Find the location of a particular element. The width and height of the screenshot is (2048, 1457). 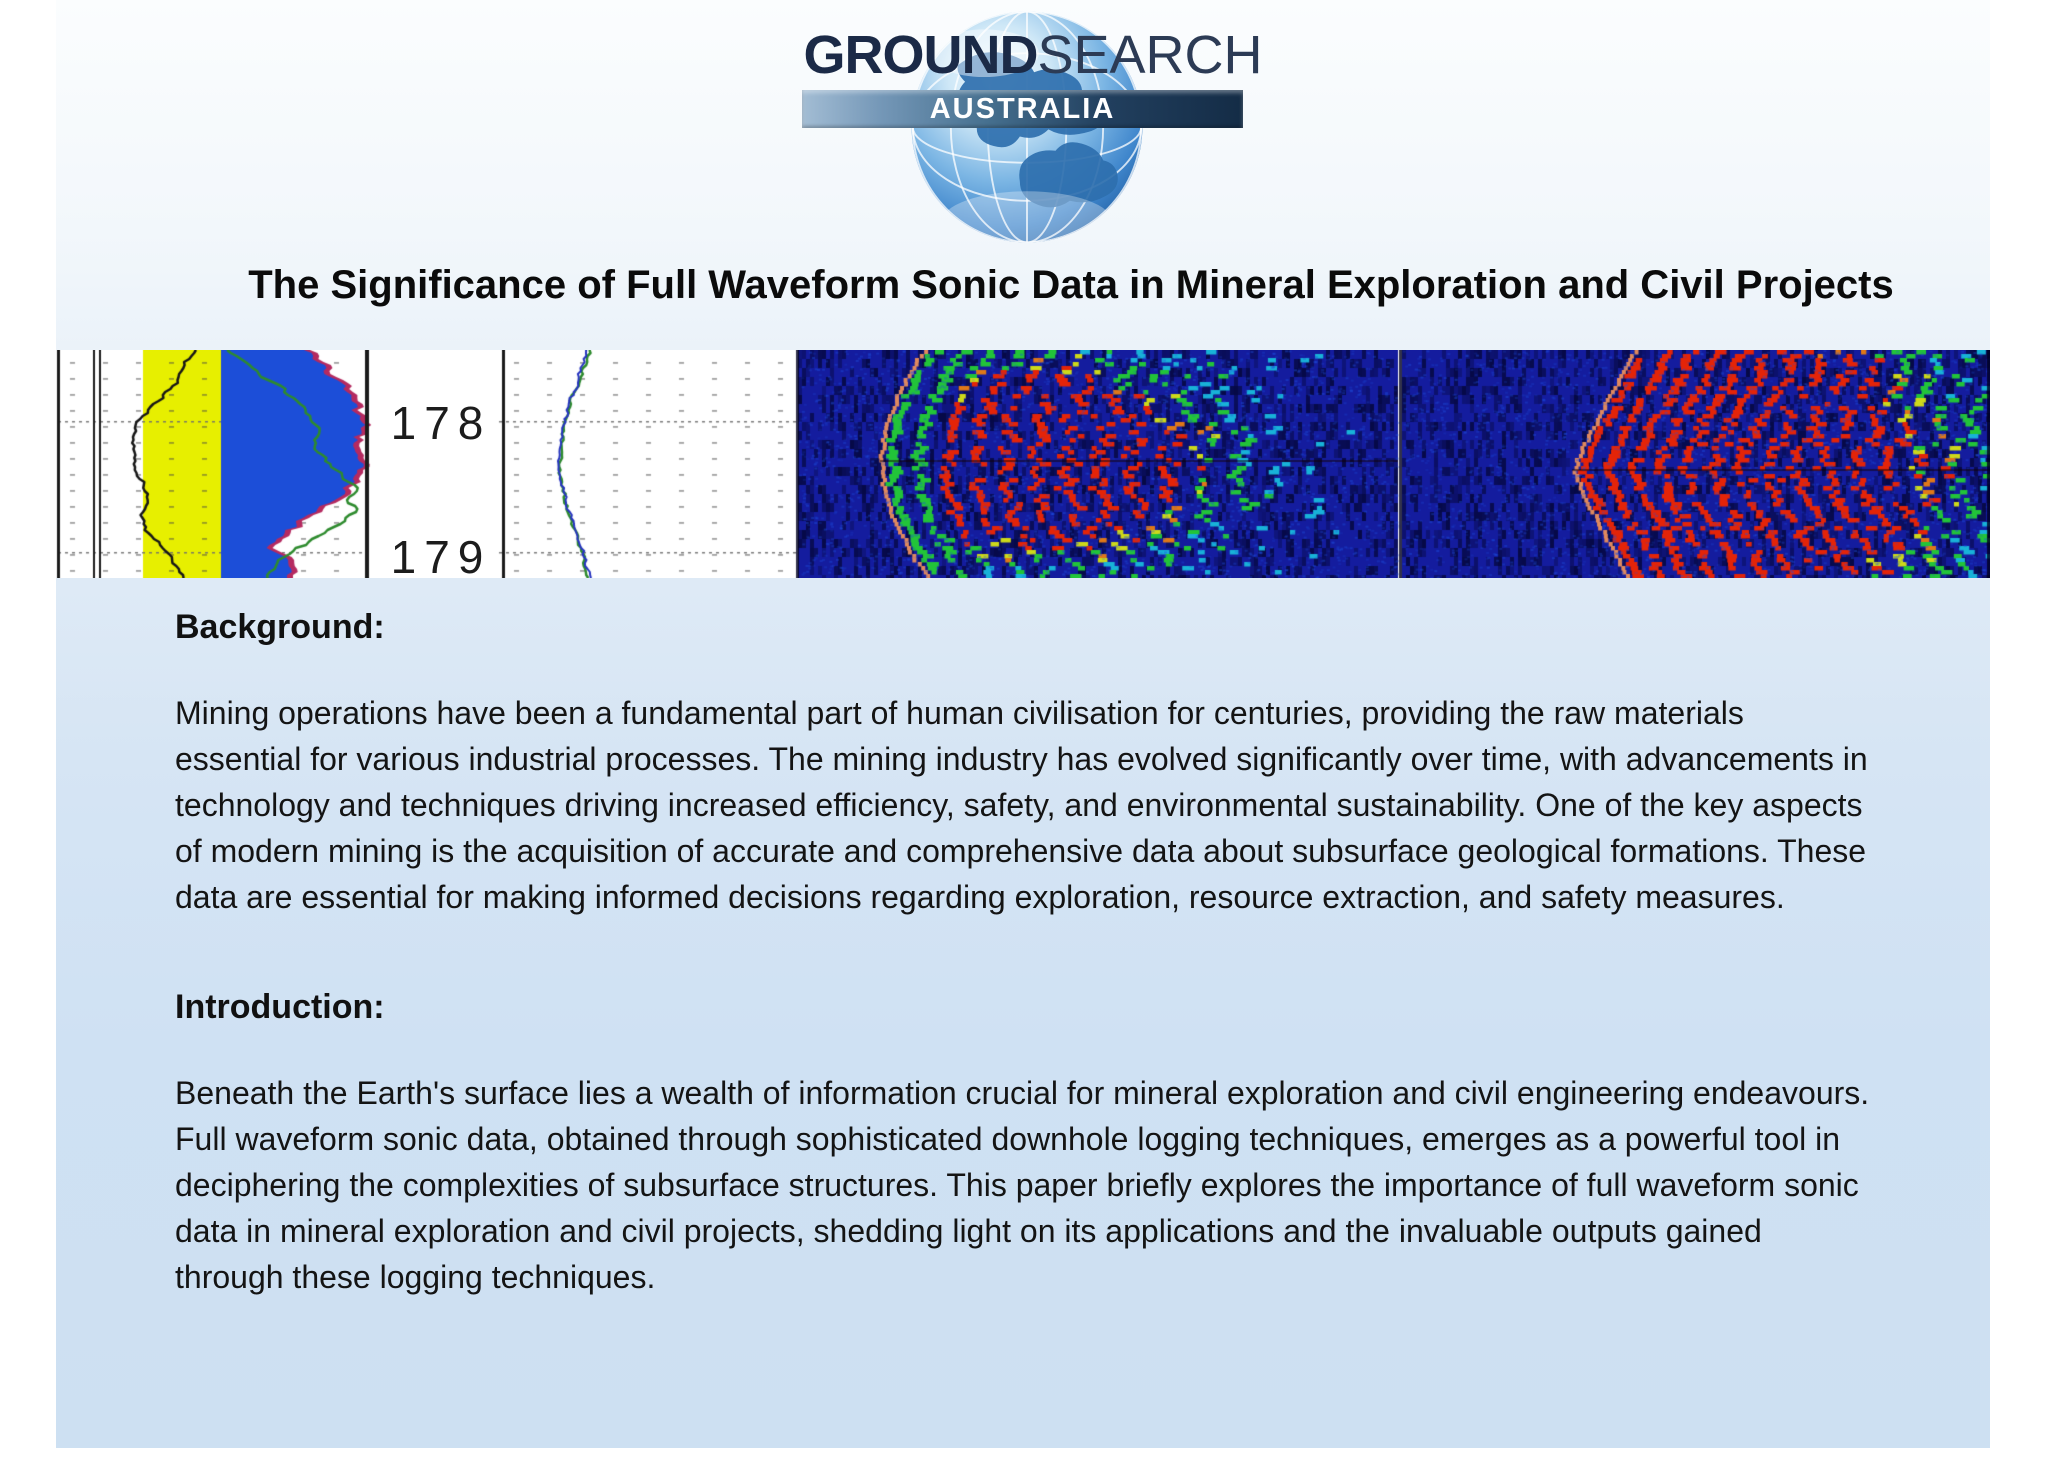

groundsearch-logo: AUSTRALIA GROUNDSEARCH is located at coordinates (1032, 131).